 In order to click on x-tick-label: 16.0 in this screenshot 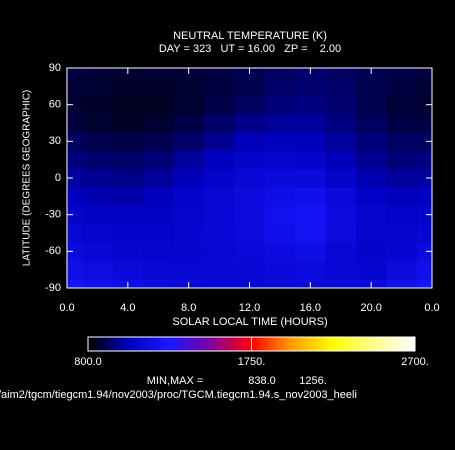, I will do `click(310, 308)`.